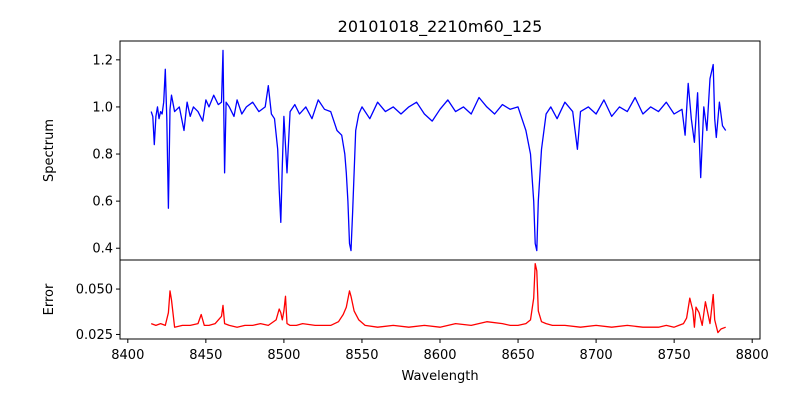  I want to click on spectrum-title: 20101018_2210m60_125, so click(440, 27).